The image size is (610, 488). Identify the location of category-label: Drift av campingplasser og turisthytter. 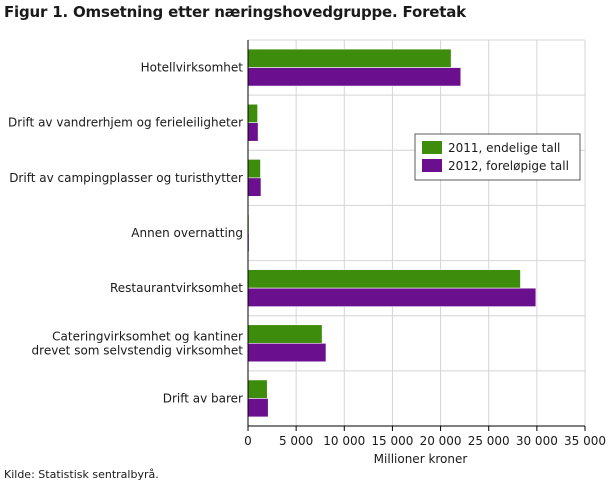
(126, 178).